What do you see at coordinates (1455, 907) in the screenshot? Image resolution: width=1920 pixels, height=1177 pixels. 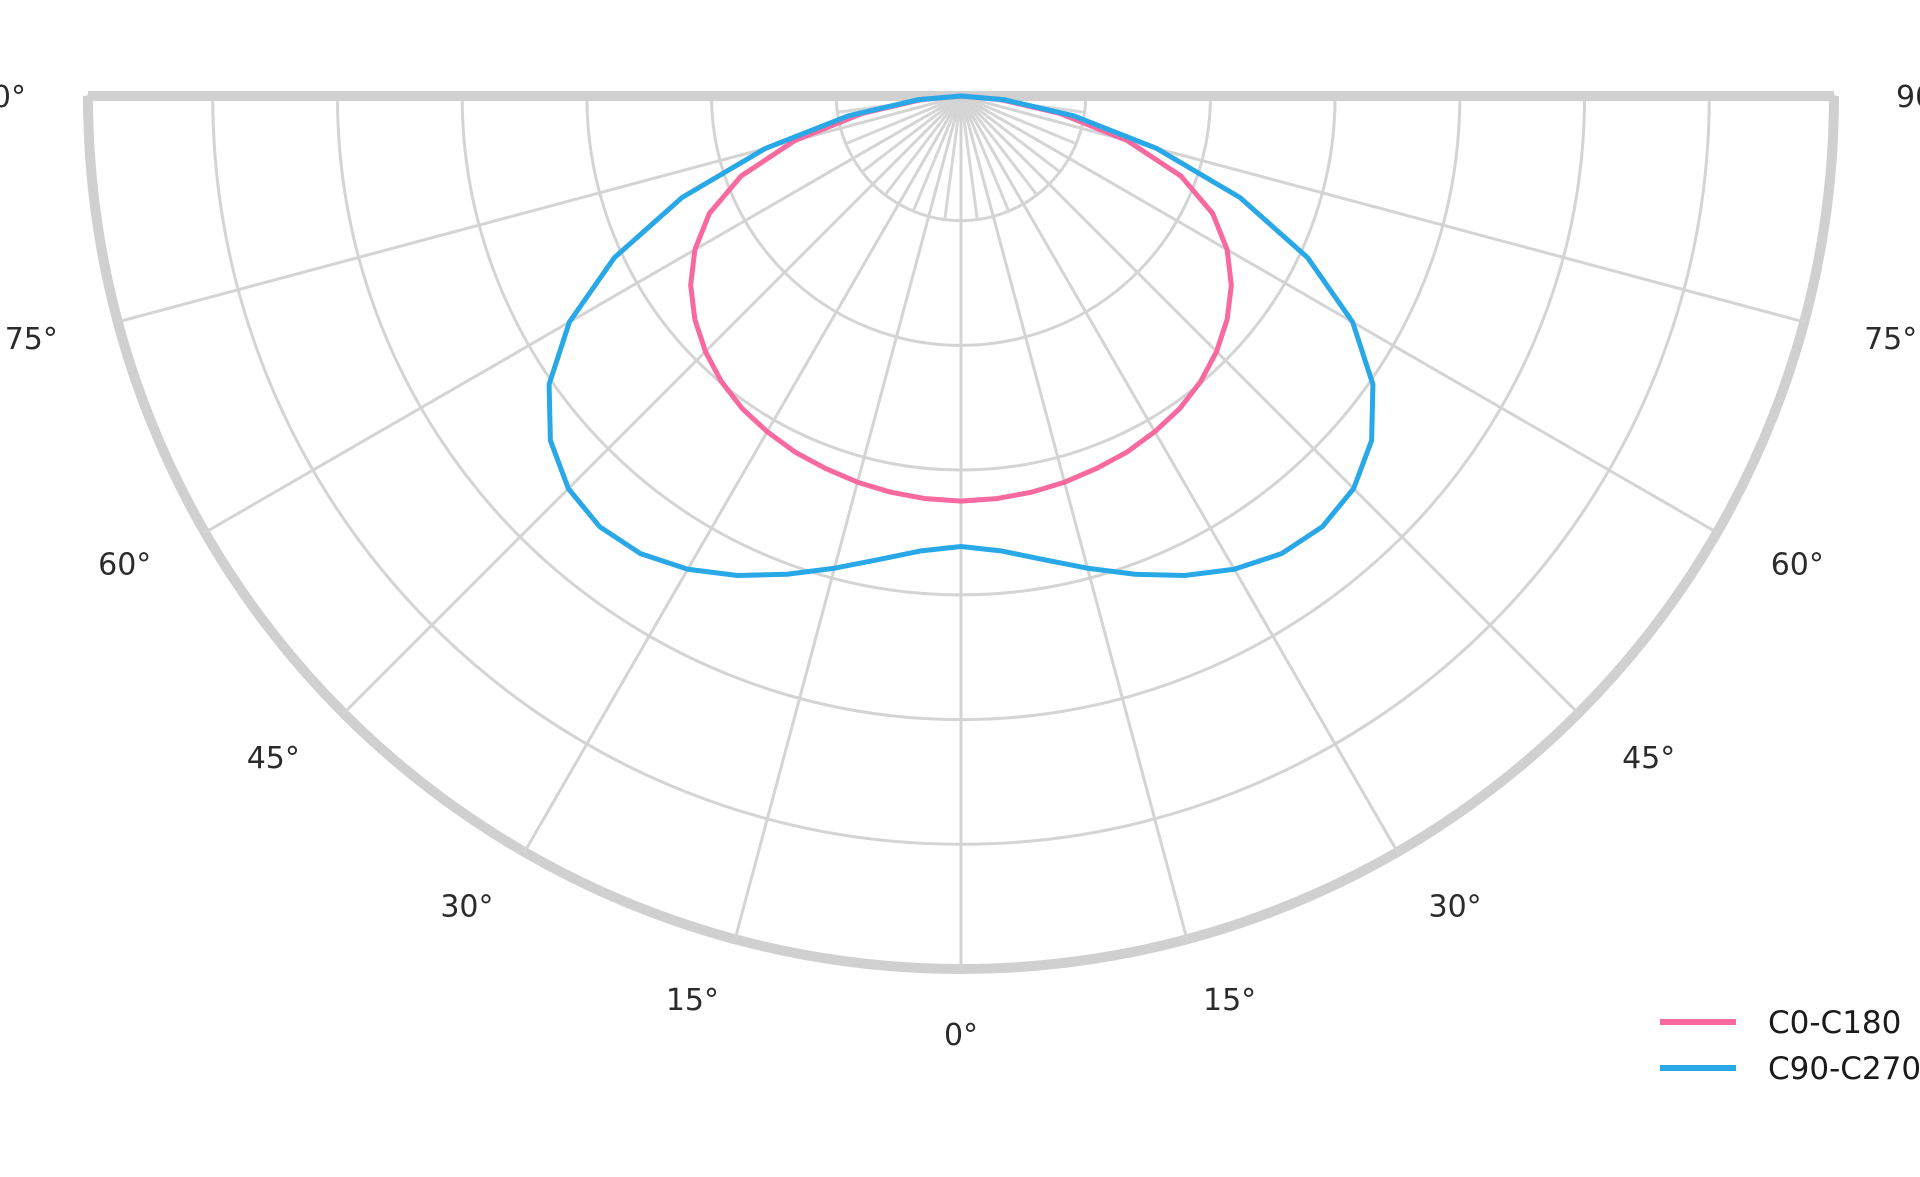 I see `angle-label-right-30: 30°` at bounding box center [1455, 907].